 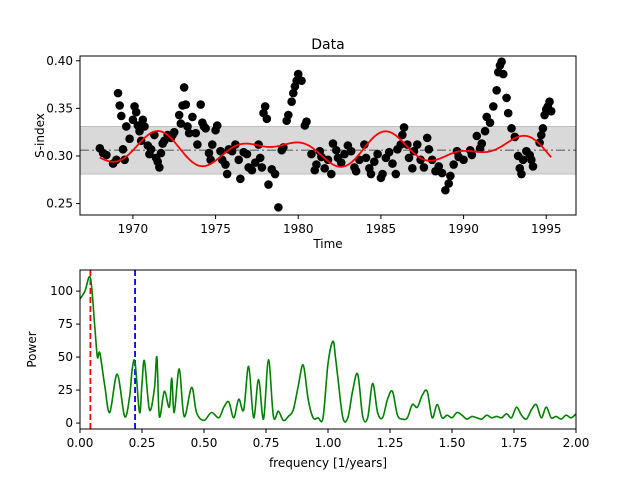 What do you see at coordinates (514, 443) in the screenshot?
I see `x-tick-label: 1.75` at bounding box center [514, 443].